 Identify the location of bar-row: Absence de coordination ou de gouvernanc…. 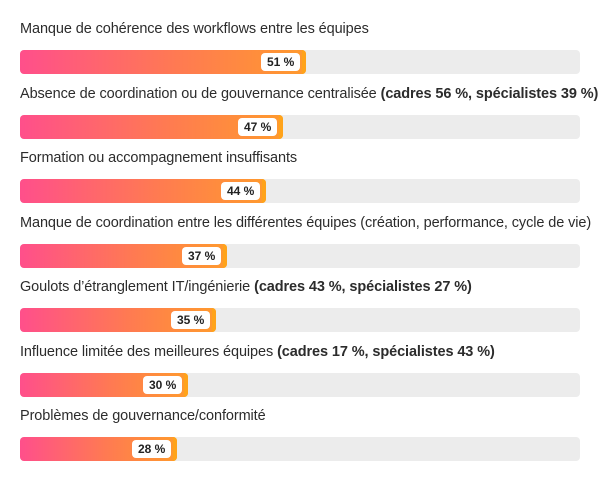
(309, 112).